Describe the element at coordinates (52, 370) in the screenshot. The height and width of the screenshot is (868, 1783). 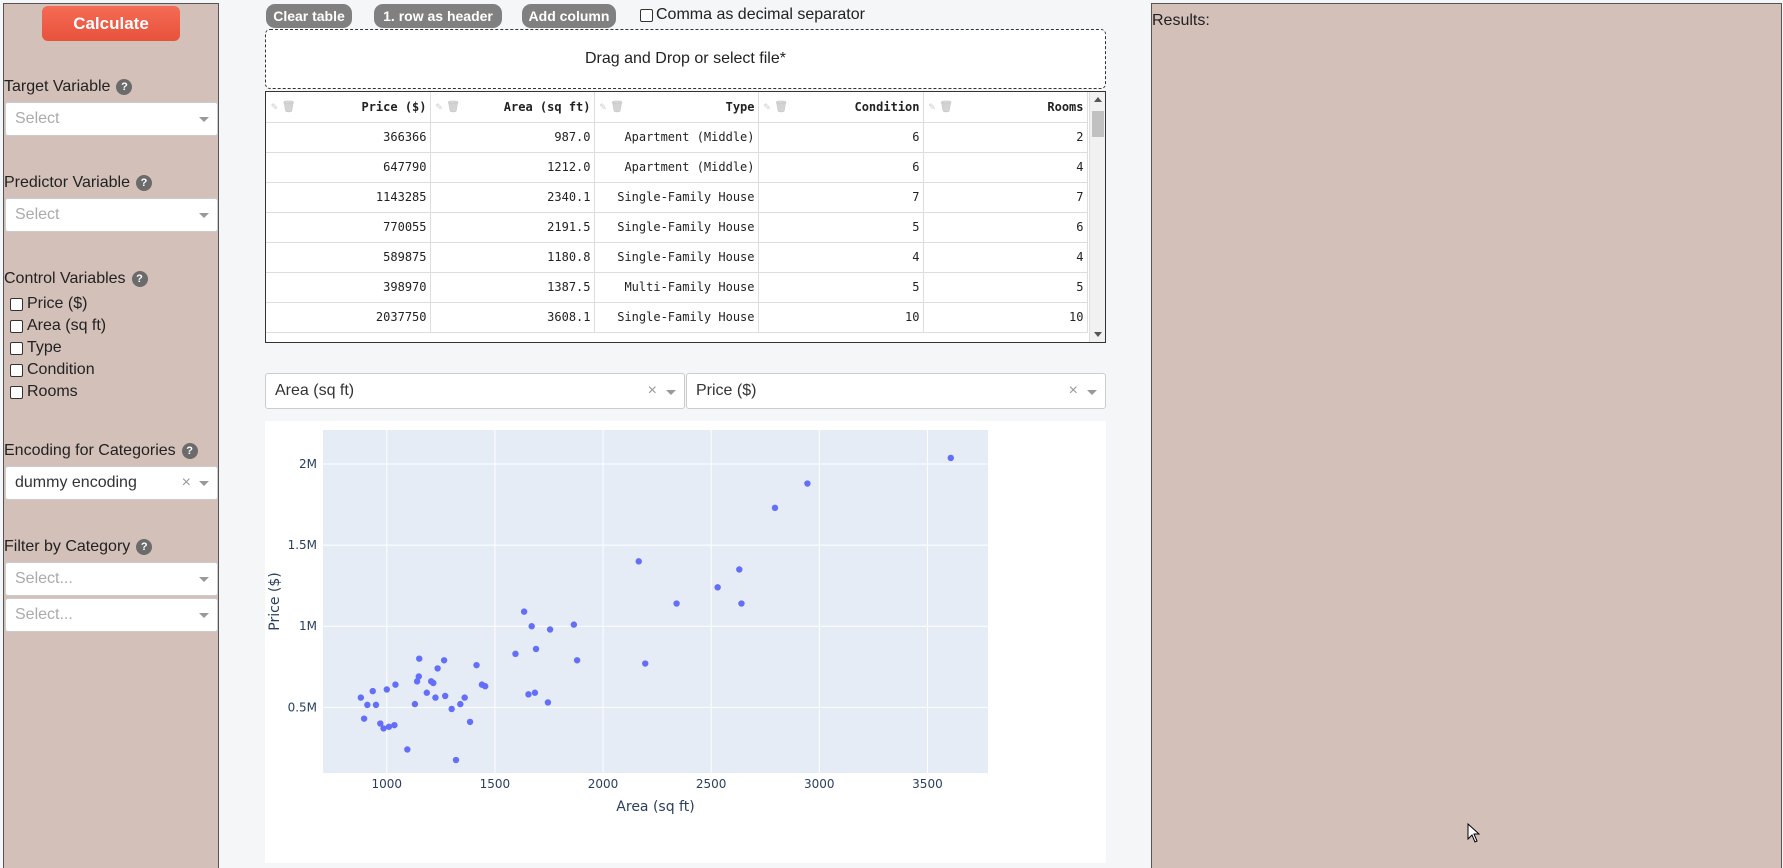
I see `control-option-condition: Condition` at that location.